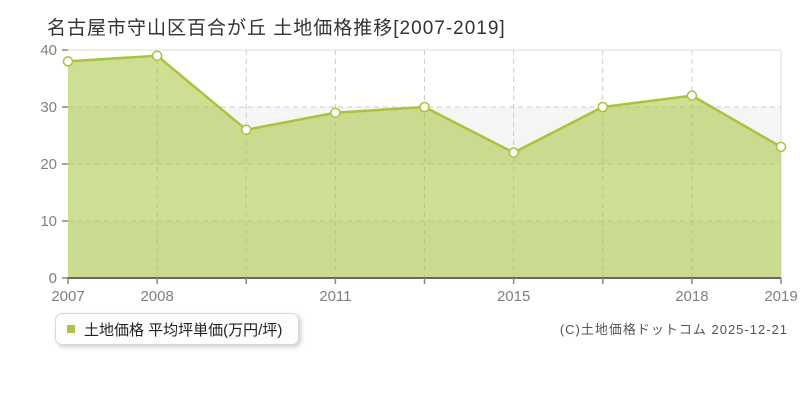  I want to click on legend-label: 土地価格 平均坪単価(万円/坪), so click(183, 330).